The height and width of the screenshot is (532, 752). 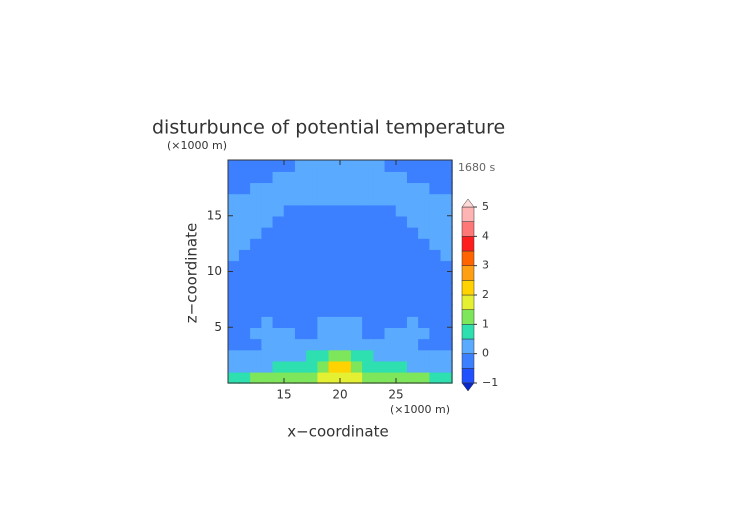 I want to click on x-tick-label: 25, so click(x=395, y=395).